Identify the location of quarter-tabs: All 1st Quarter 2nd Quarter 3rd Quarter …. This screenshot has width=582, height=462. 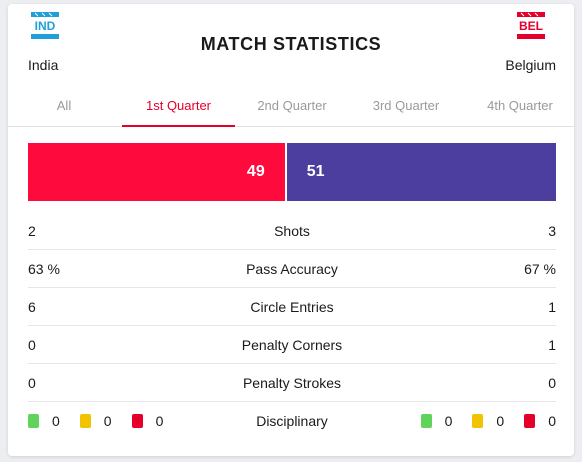
(291, 108).